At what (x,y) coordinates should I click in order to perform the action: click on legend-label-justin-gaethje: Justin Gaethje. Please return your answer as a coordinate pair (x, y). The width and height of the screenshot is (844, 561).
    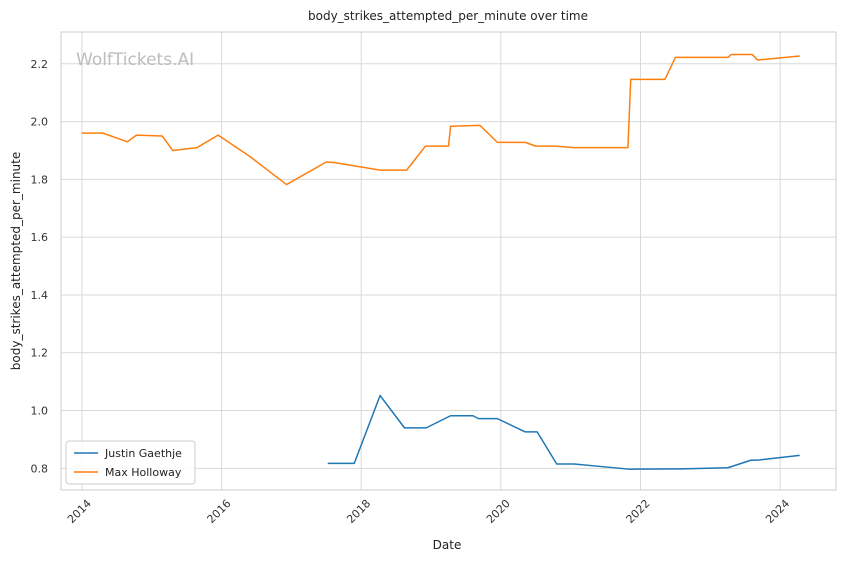
    Looking at the image, I should click on (143, 453).